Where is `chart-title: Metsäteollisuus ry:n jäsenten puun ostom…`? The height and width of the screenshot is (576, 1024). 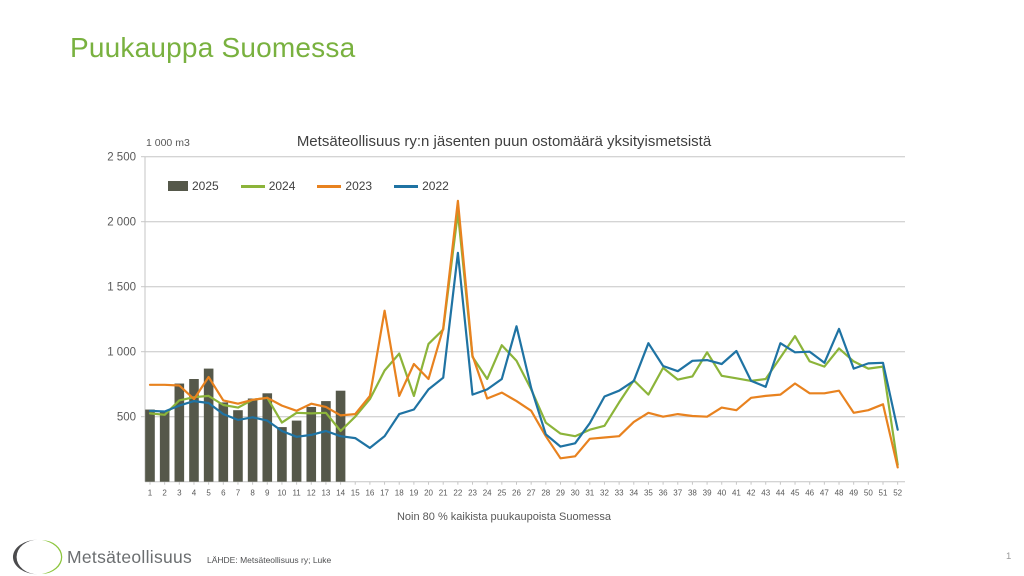
chart-title: Metsäteollisuus ry:n jäsenten puun ostom… is located at coordinates (504, 141).